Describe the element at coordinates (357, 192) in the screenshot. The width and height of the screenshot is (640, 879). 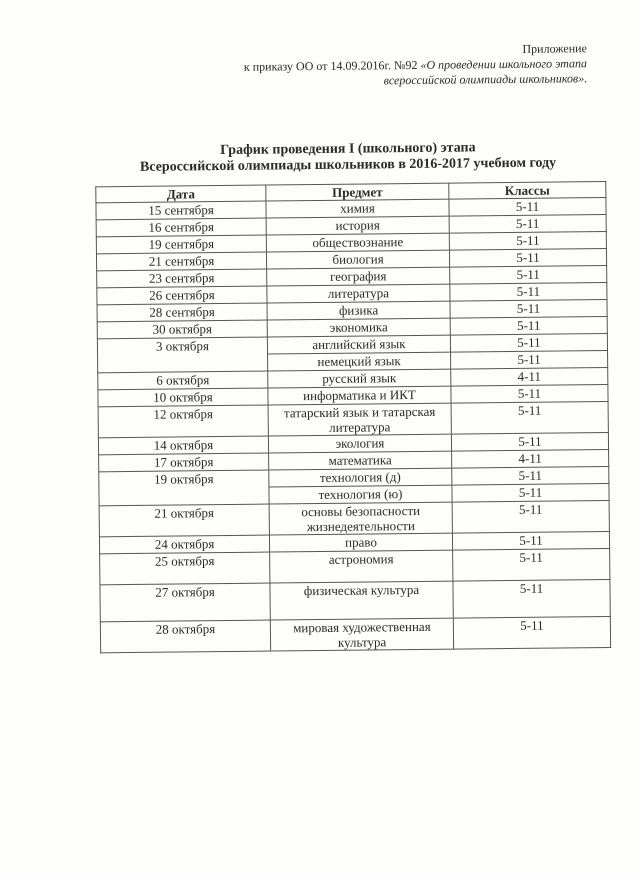
I see `header-subject: Предмет` at that location.